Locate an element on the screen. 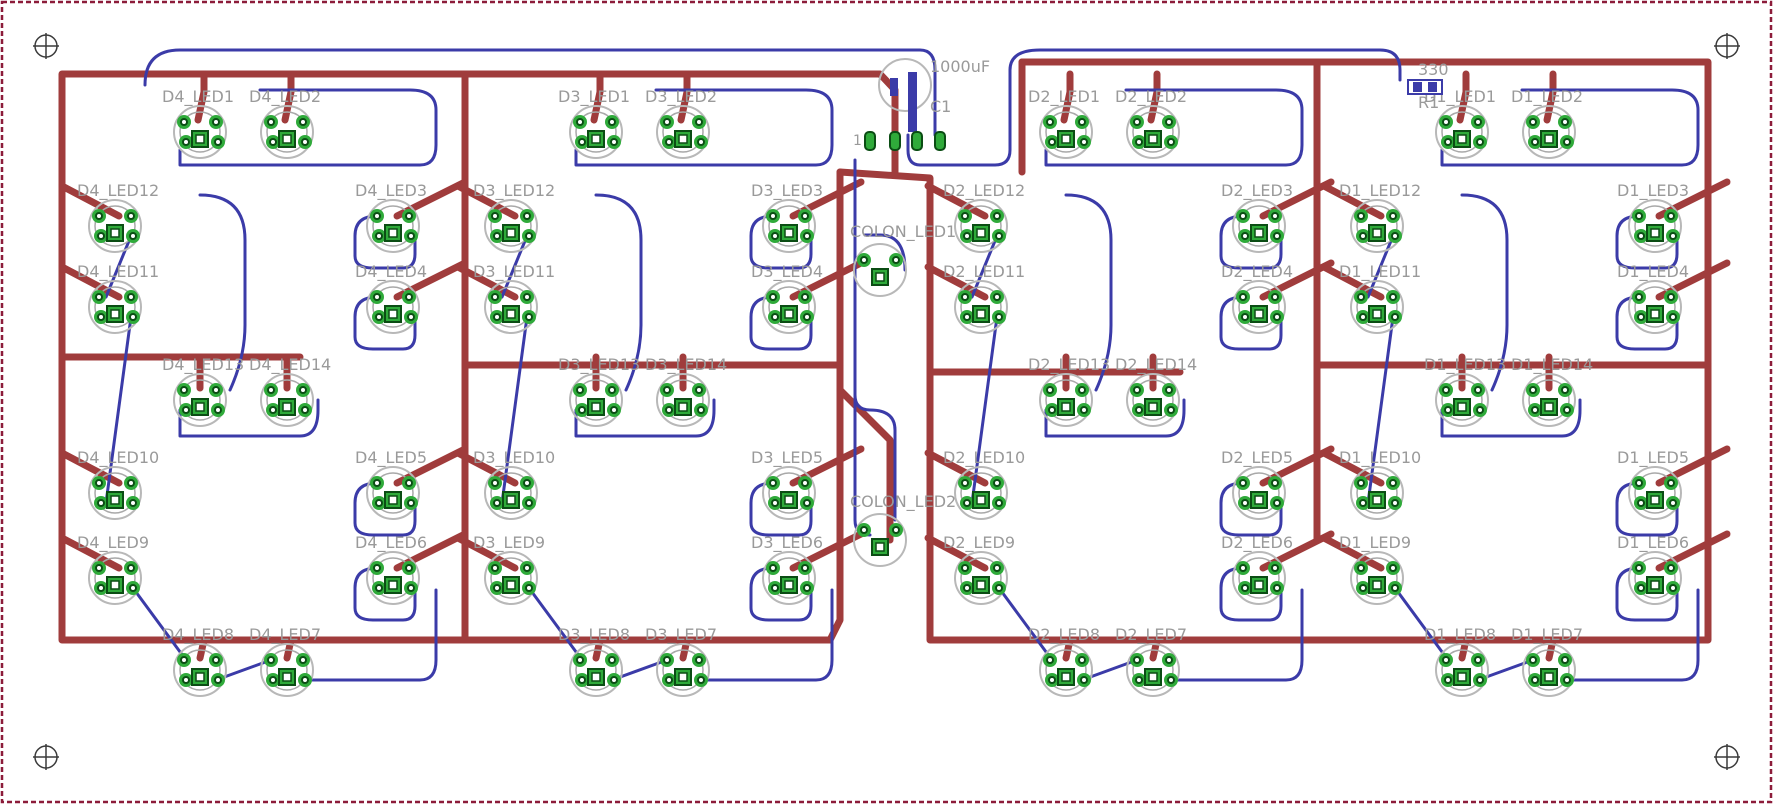 Image resolution: width=1773 pixels, height=804 pixels. led-d4-led10: D4_LED10 is located at coordinates (118, 484).